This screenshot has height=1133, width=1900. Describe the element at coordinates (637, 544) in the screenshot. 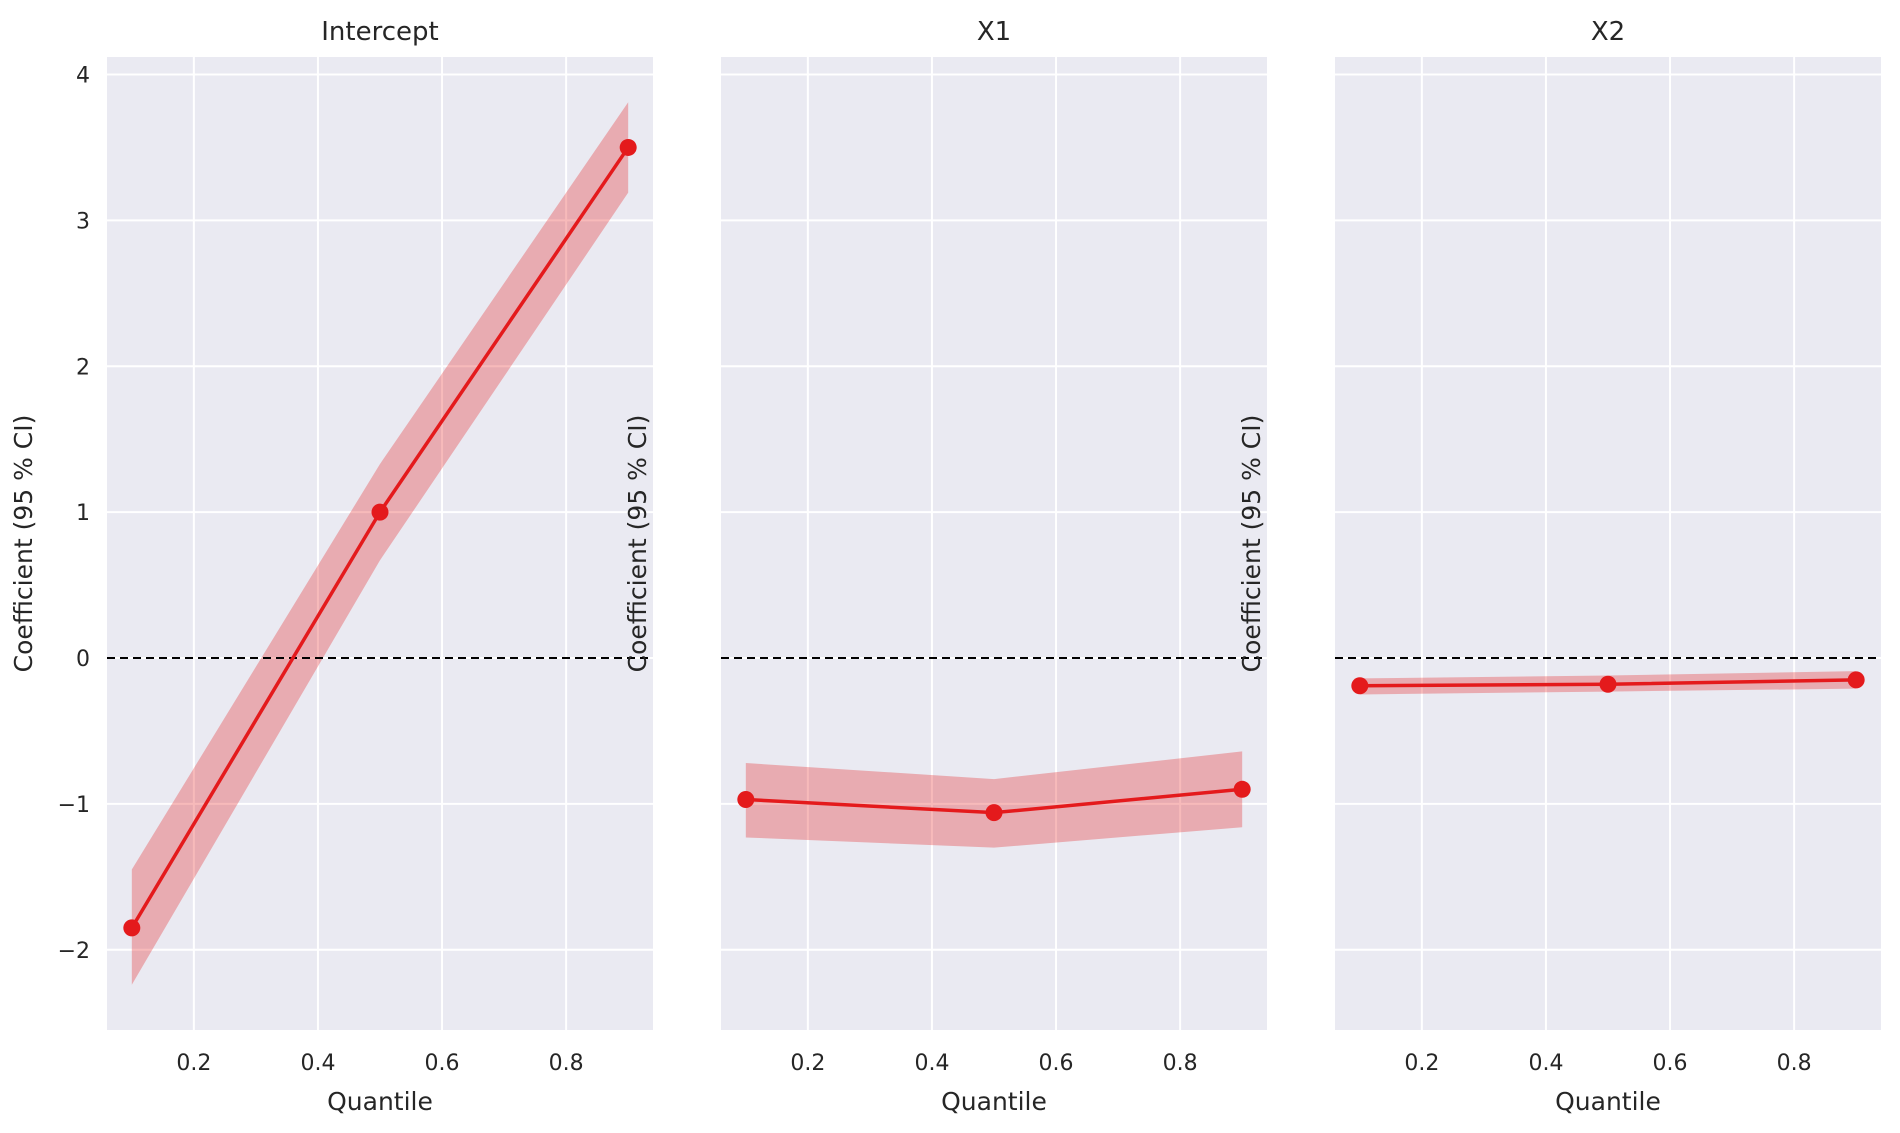

I see `y-axis-label-x1: Coefficient (95 % CI)` at that location.